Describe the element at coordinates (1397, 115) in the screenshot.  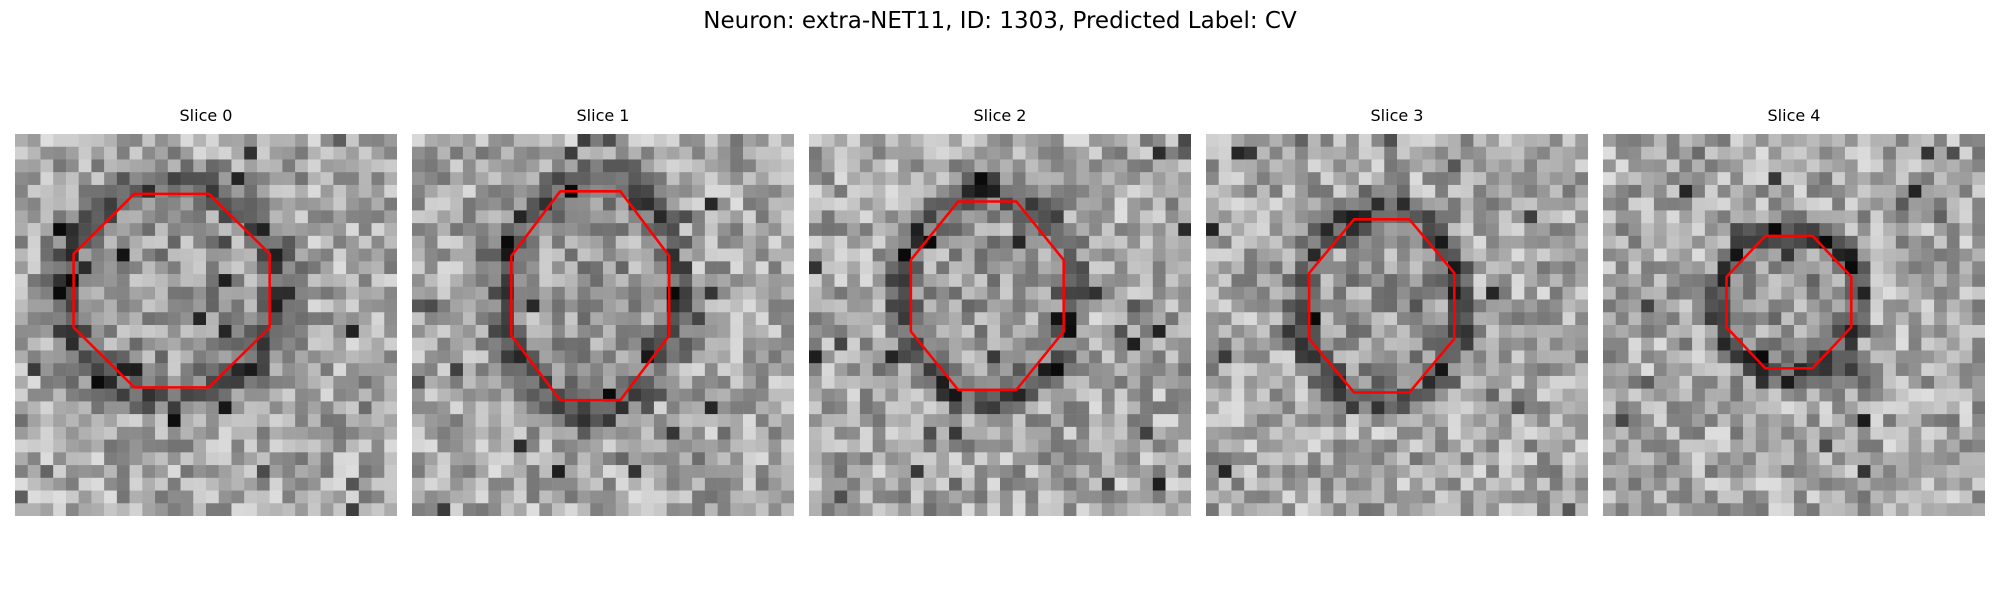
I see `slice-title-3: Slice 3` at that location.